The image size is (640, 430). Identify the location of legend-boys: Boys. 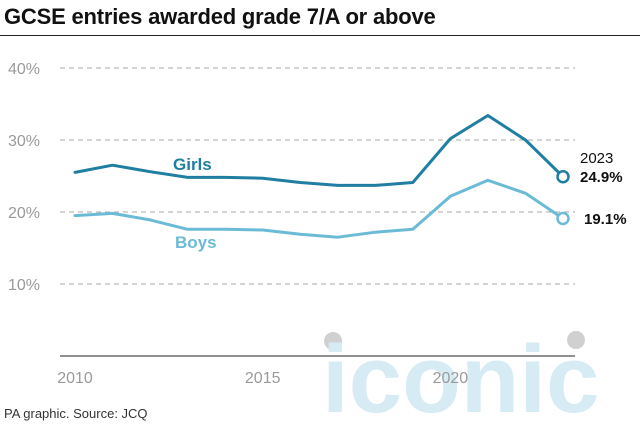
(196, 242).